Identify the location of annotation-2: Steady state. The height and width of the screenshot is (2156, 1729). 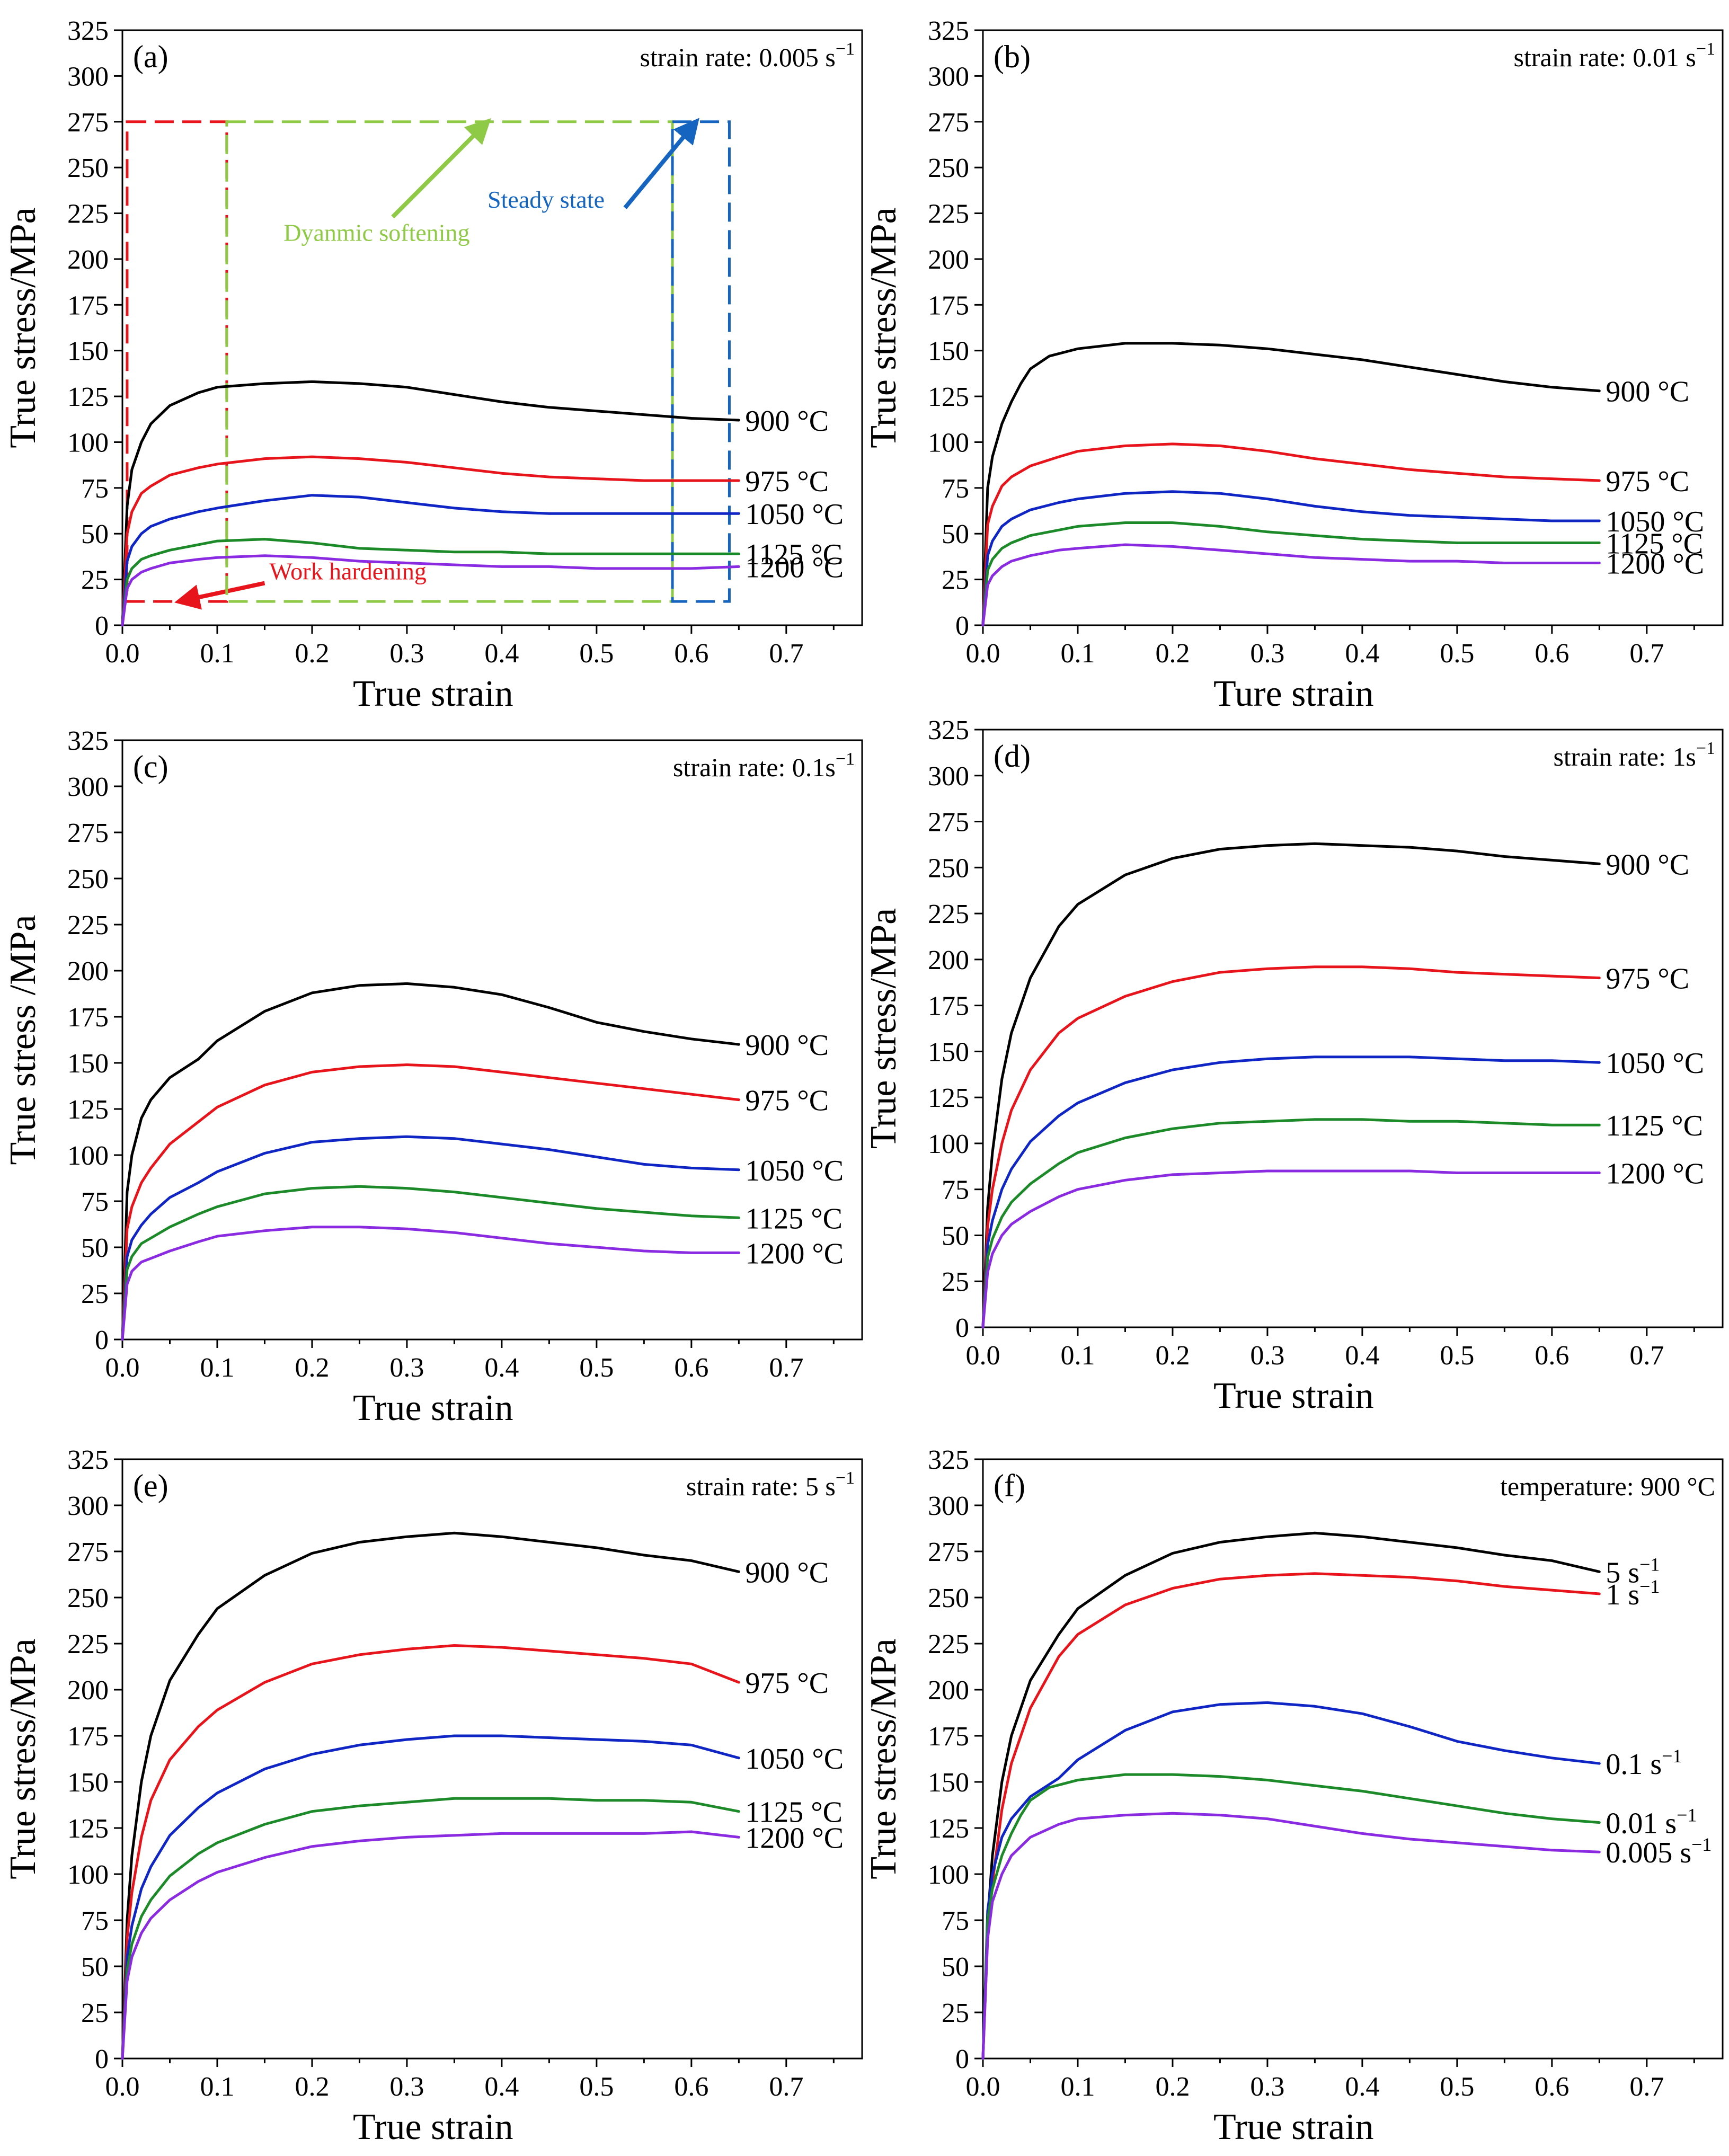
(609, 360).